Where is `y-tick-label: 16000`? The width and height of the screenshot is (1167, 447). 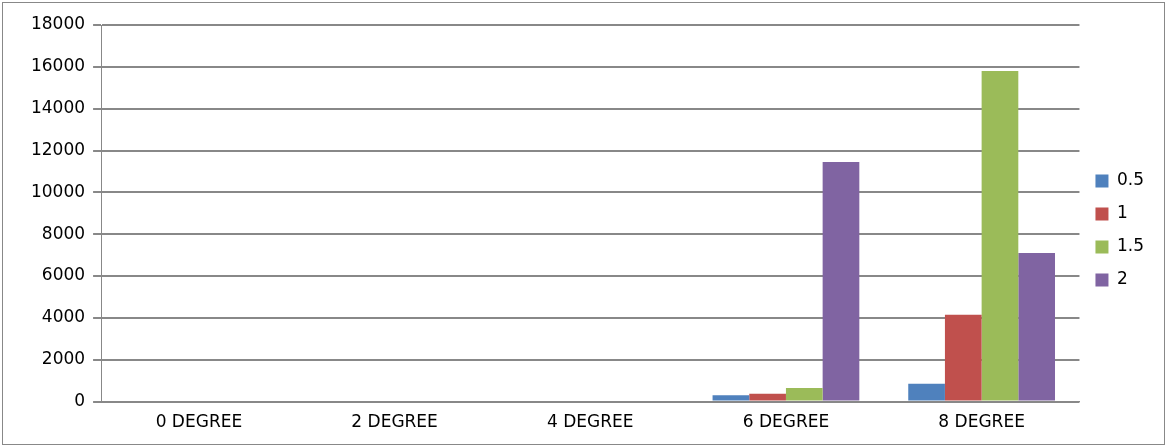
y-tick-label: 16000 is located at coordinates (58, 65).